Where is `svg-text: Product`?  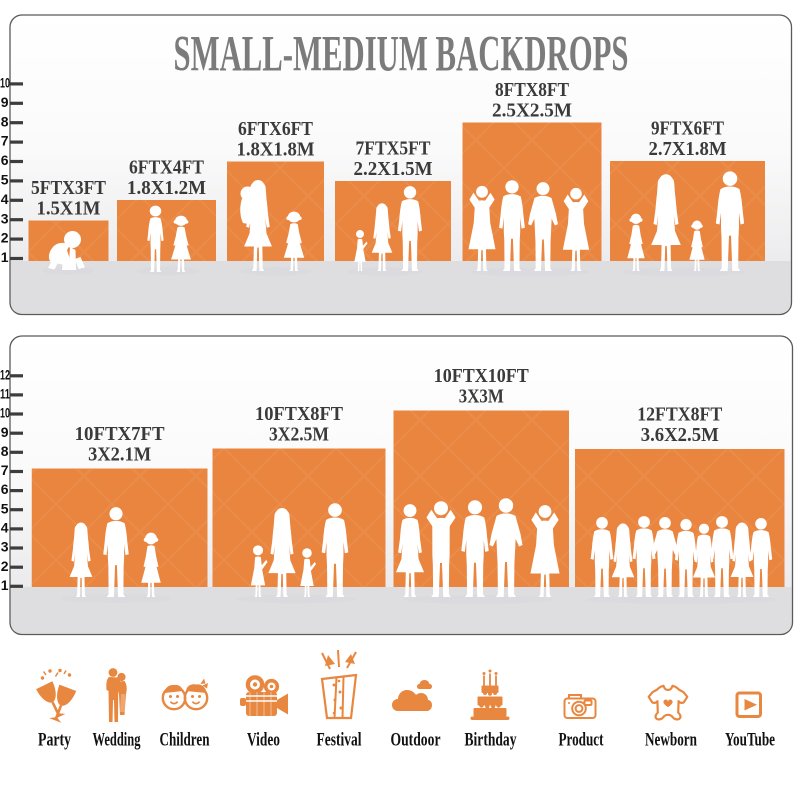
svg-text: Product is located at coordinates (581, 740).